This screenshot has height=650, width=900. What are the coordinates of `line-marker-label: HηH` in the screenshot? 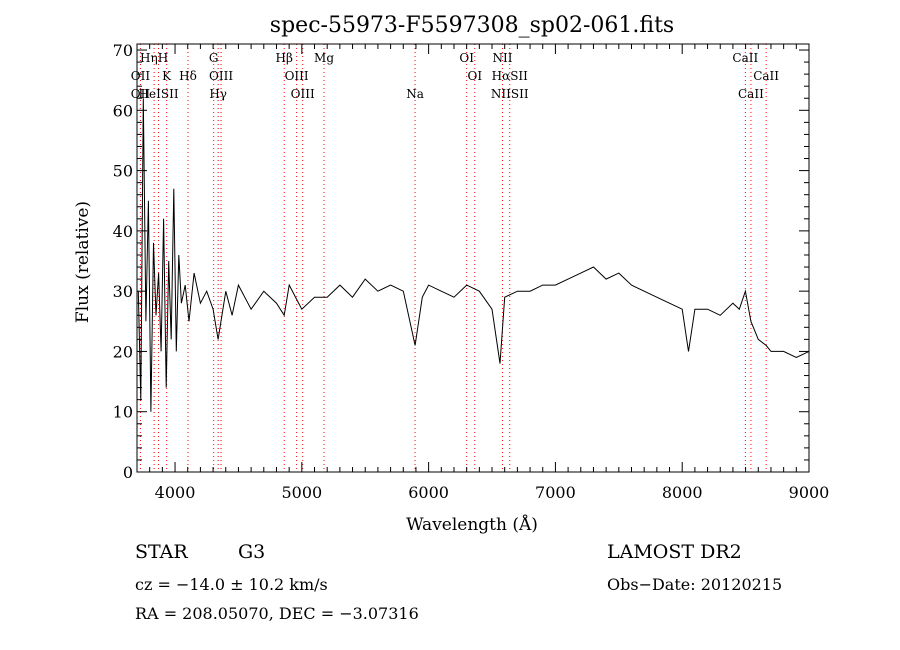 It's located at (154, 58).